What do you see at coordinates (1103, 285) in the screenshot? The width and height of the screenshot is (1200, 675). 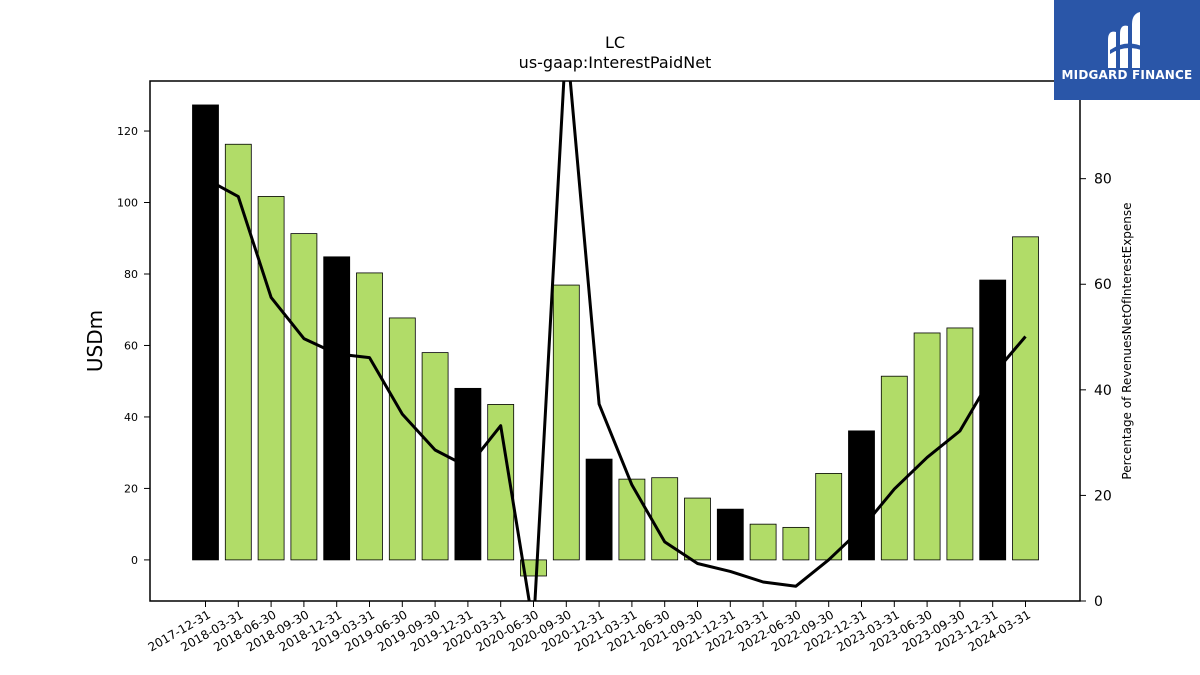 I see `y2-tick-label: 60` at bounding box center [1103, 285].